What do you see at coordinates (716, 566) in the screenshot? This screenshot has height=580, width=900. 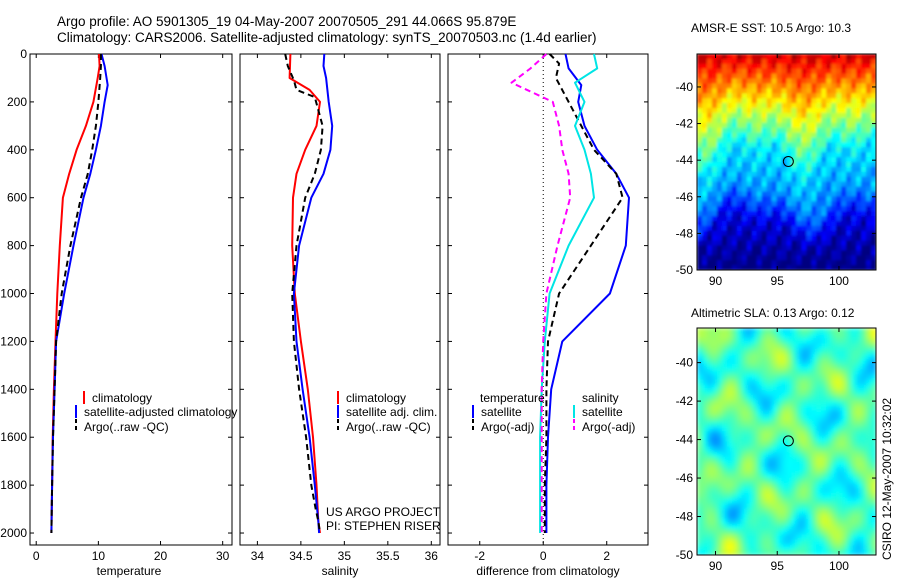 I see `x-tick-label: 90` at bounding box center [716, 566].